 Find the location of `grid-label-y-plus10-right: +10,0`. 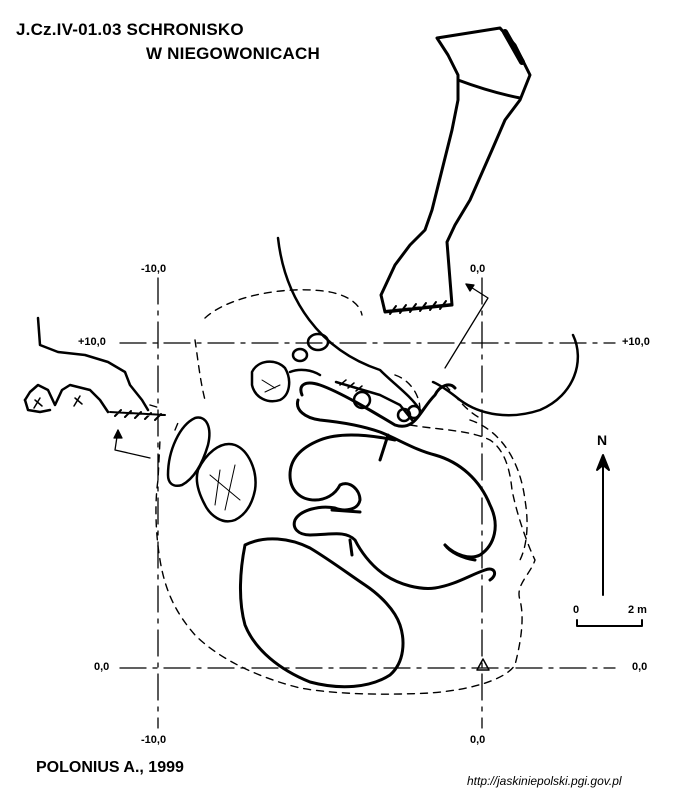

grid-label-y-plus10-right: +10,0 is located at coordinates (636, 342).